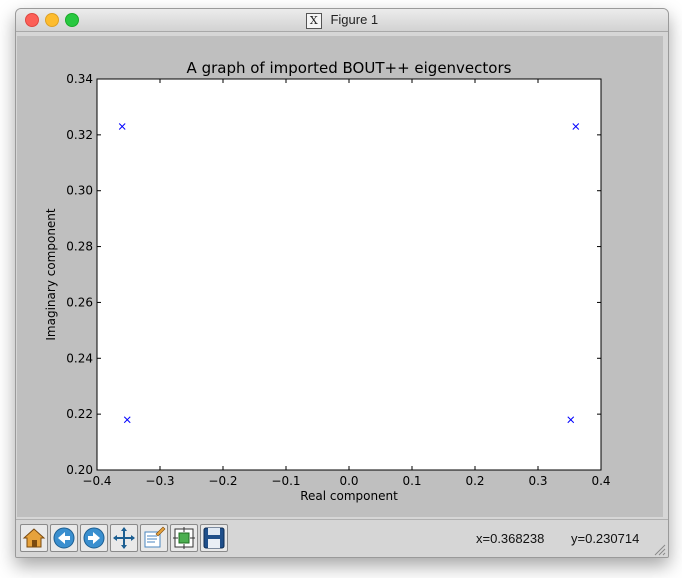 Image resolution: width=682 pixels, height=578 pixels. I want to click on x-tick-label: 0.4, so click(600, 481).